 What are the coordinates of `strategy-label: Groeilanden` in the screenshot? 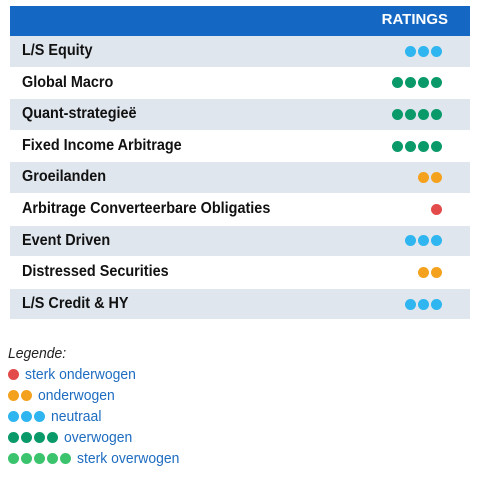 It's located at (64, 177).